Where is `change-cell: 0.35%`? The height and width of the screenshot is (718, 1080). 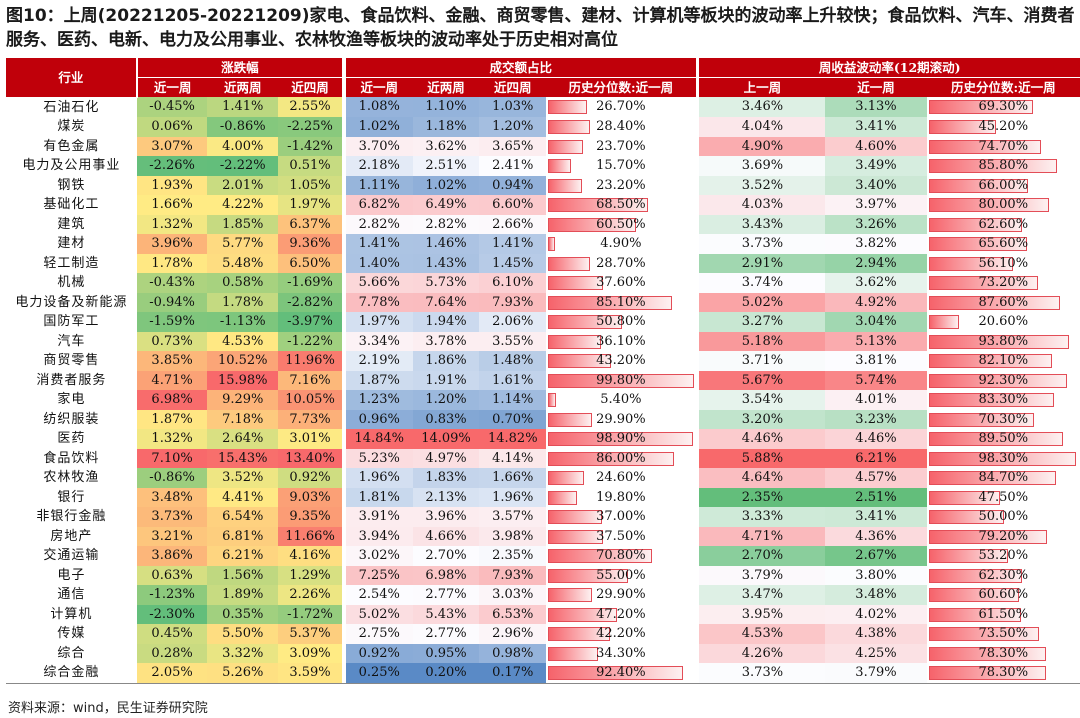 change-cell: 0.35% is located at coordinates (243, 614).